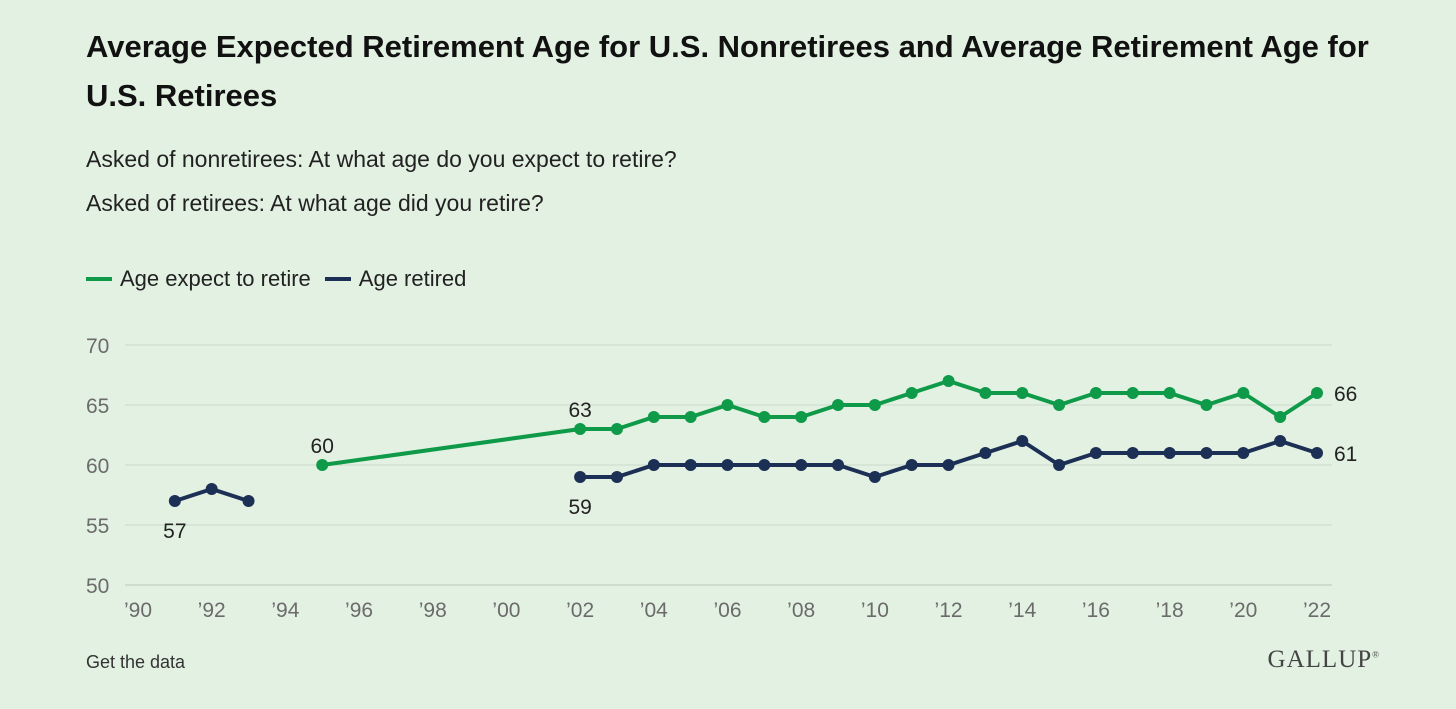  Describe the element at coordinates (801, 610) in the screenshot. I see `x-tick-label: ’08` at that location.